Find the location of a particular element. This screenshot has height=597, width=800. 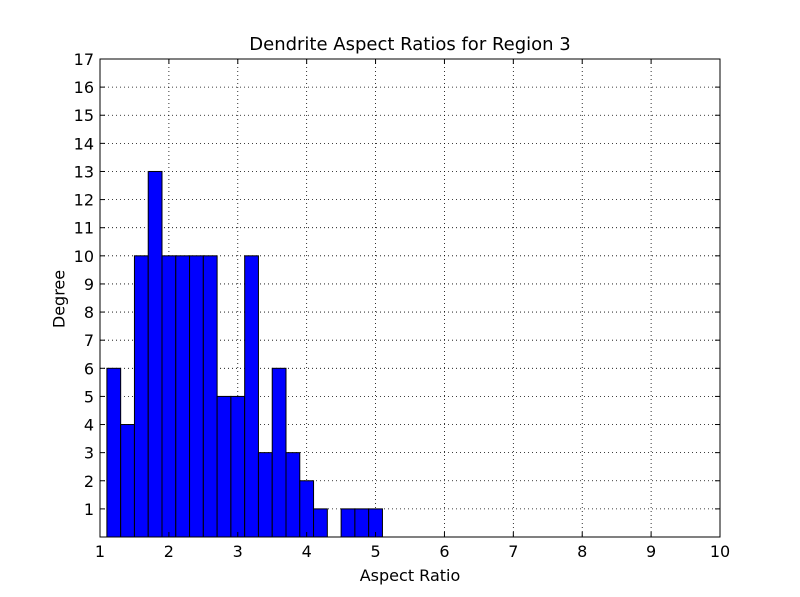

x-tick-label: 8 is located at coordinates (582, 551).